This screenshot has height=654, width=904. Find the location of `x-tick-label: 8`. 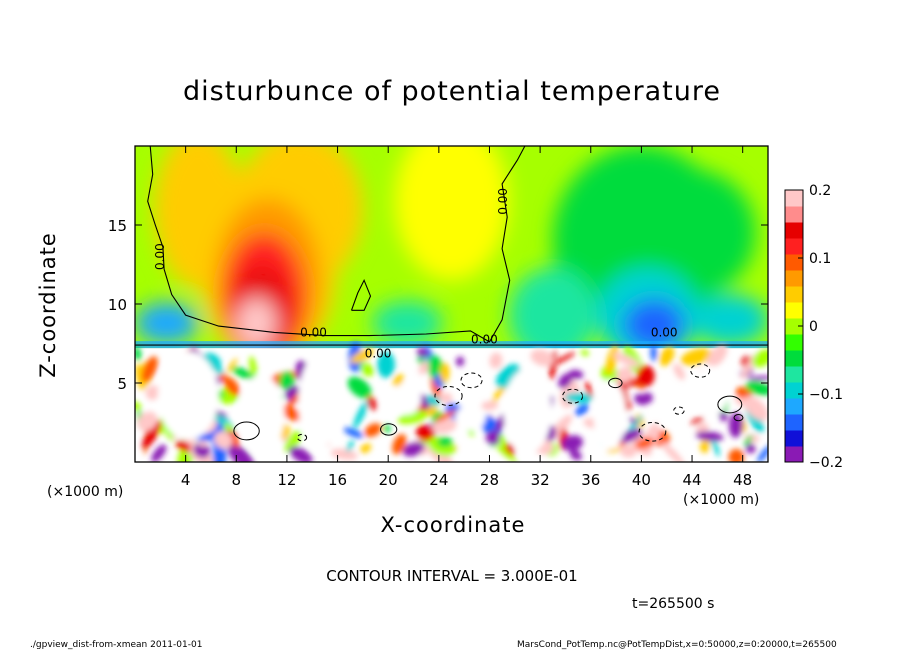

x-tick-label: 8 is located at coordinates (237, 480).